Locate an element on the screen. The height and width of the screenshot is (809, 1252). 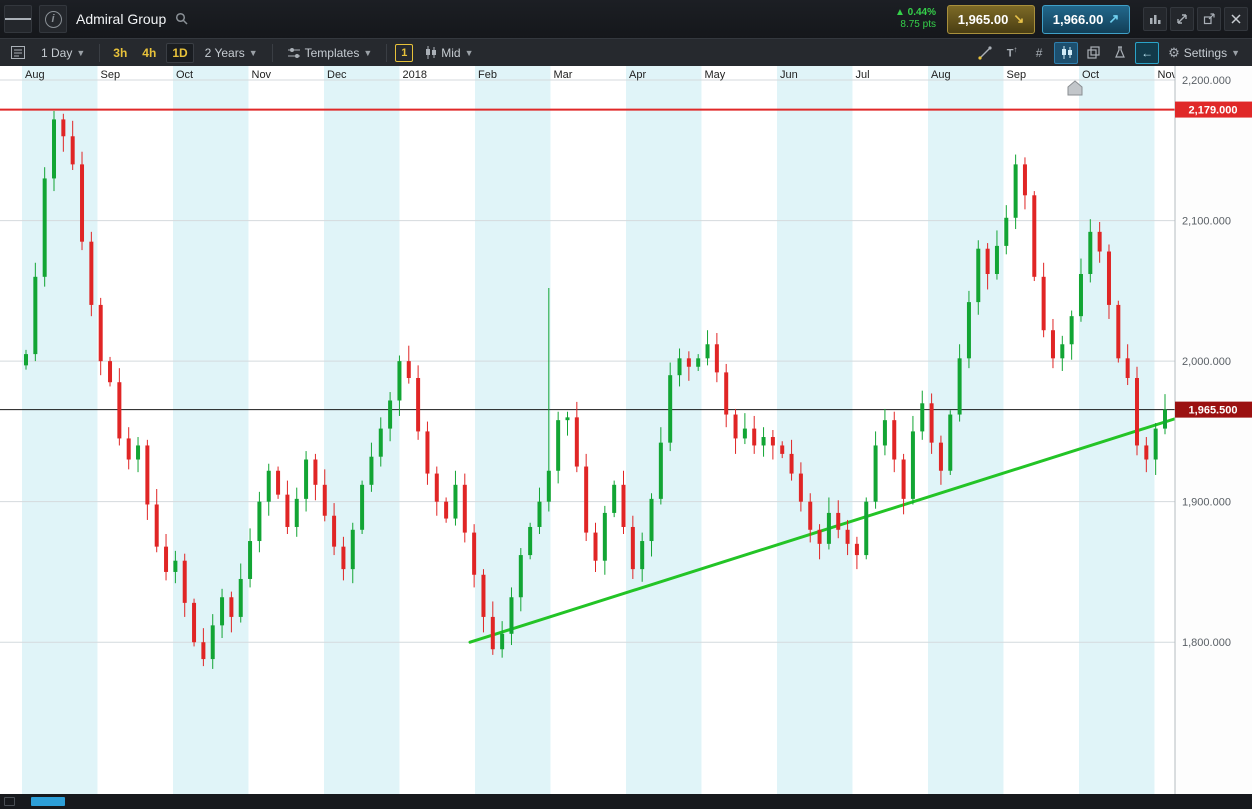
indicator-flask-icon is located at coordinates (1120, 52).